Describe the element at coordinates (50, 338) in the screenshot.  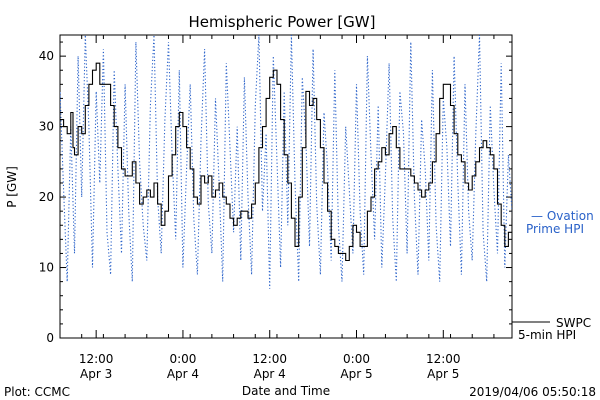
I see `y-tick-label: 0` at that location.